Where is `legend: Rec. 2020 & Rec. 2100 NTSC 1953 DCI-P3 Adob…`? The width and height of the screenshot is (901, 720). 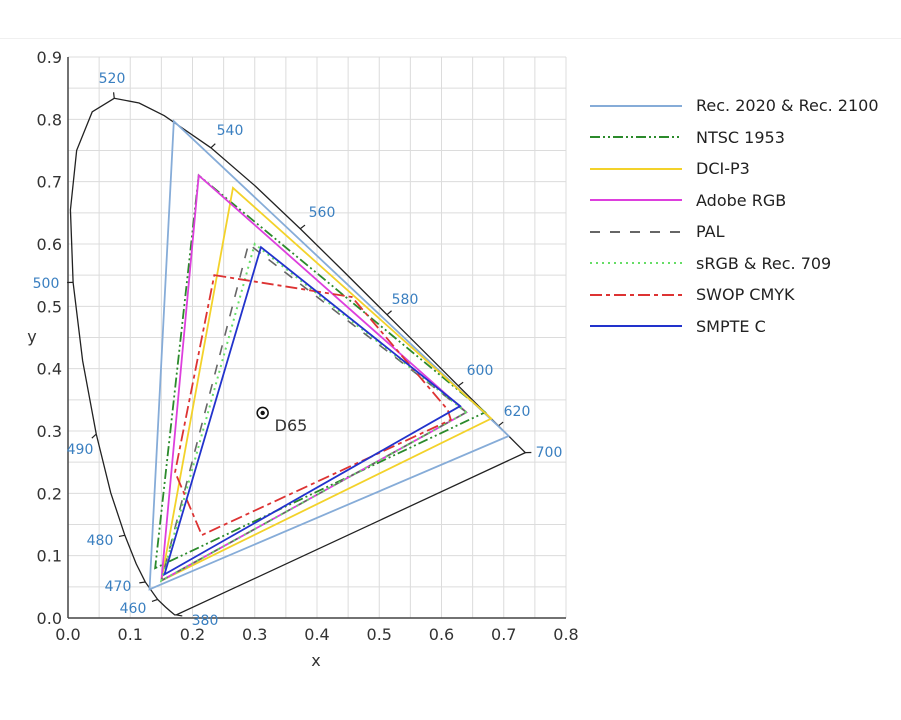 legend: Rec. 2020 & Rec. 2100 NTSC 1953 DCI-P3 Adob… is located at coordinates (733, 216).